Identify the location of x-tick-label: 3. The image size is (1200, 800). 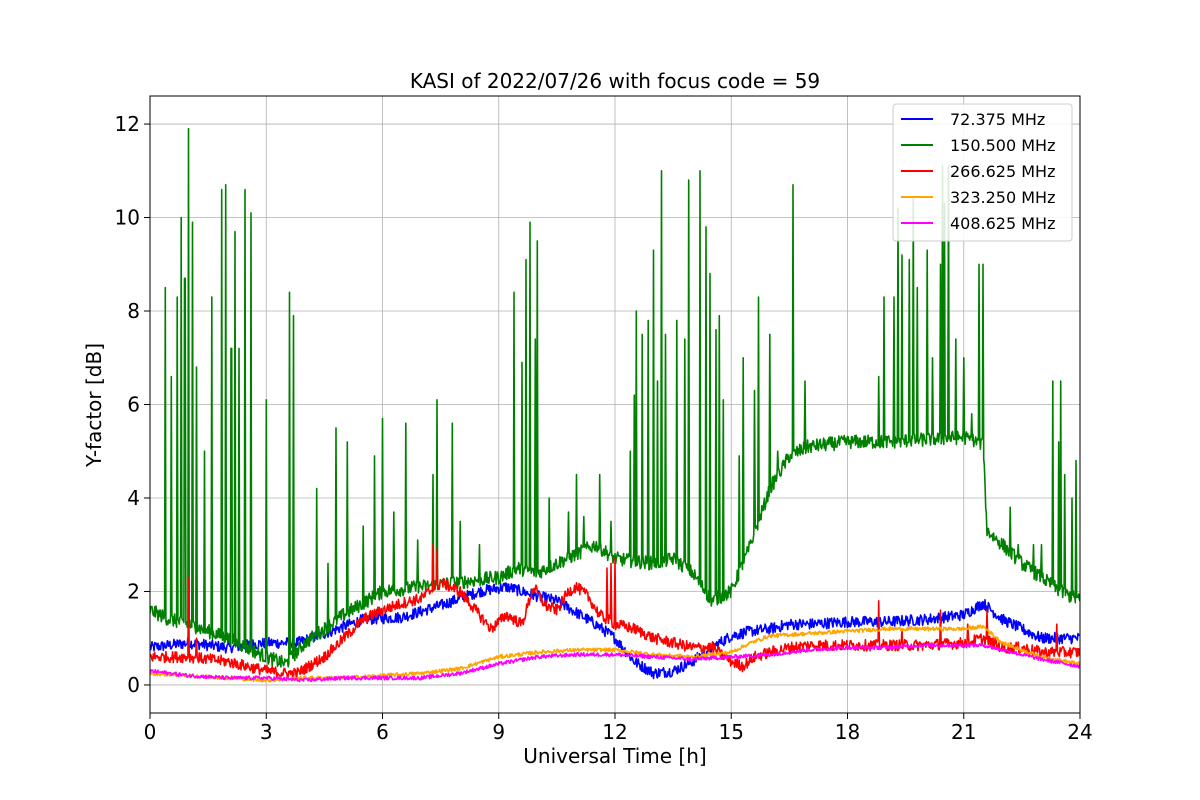
(266, 732).